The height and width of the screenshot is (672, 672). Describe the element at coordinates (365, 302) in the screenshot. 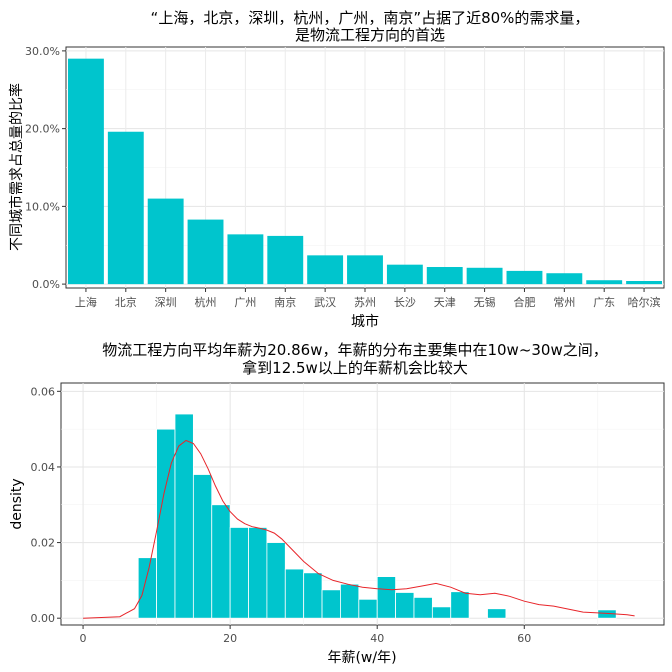

I see `chart1-x-tick-label: 苏州` at that location.